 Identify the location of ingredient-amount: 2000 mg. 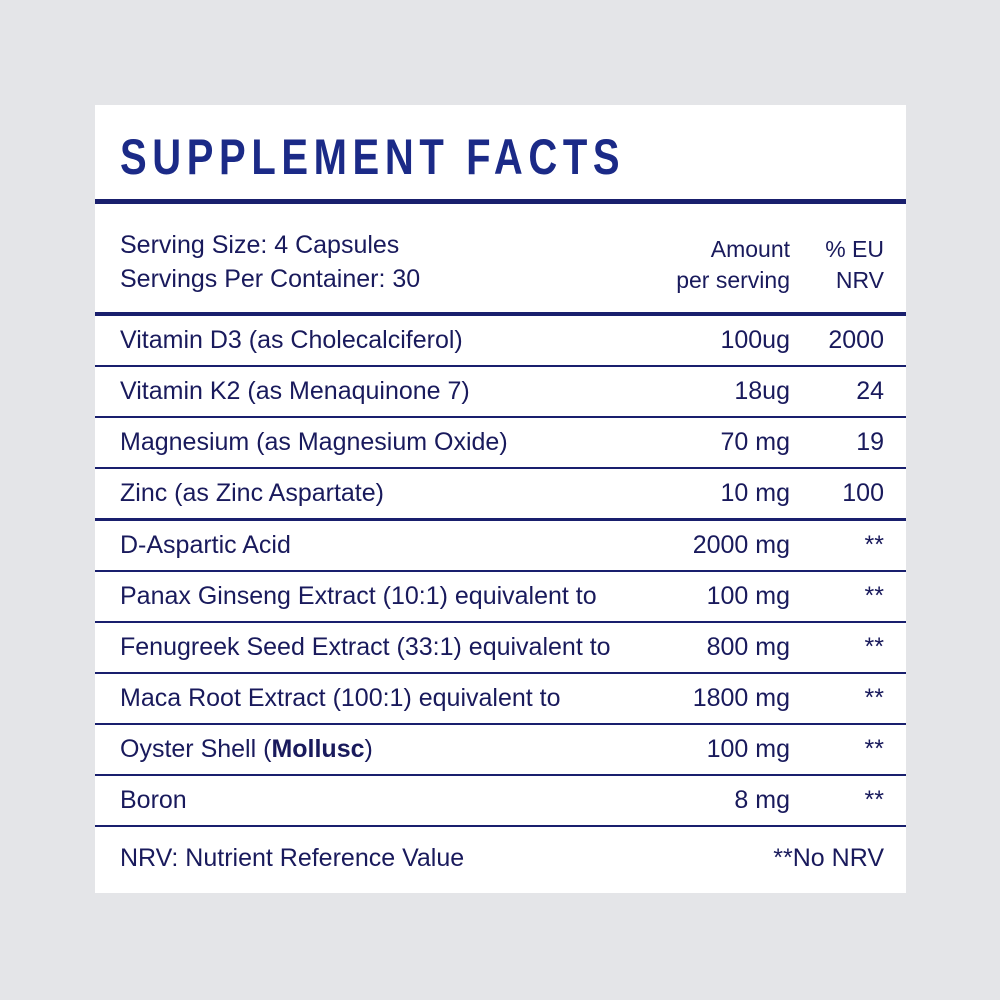
(741, 545).